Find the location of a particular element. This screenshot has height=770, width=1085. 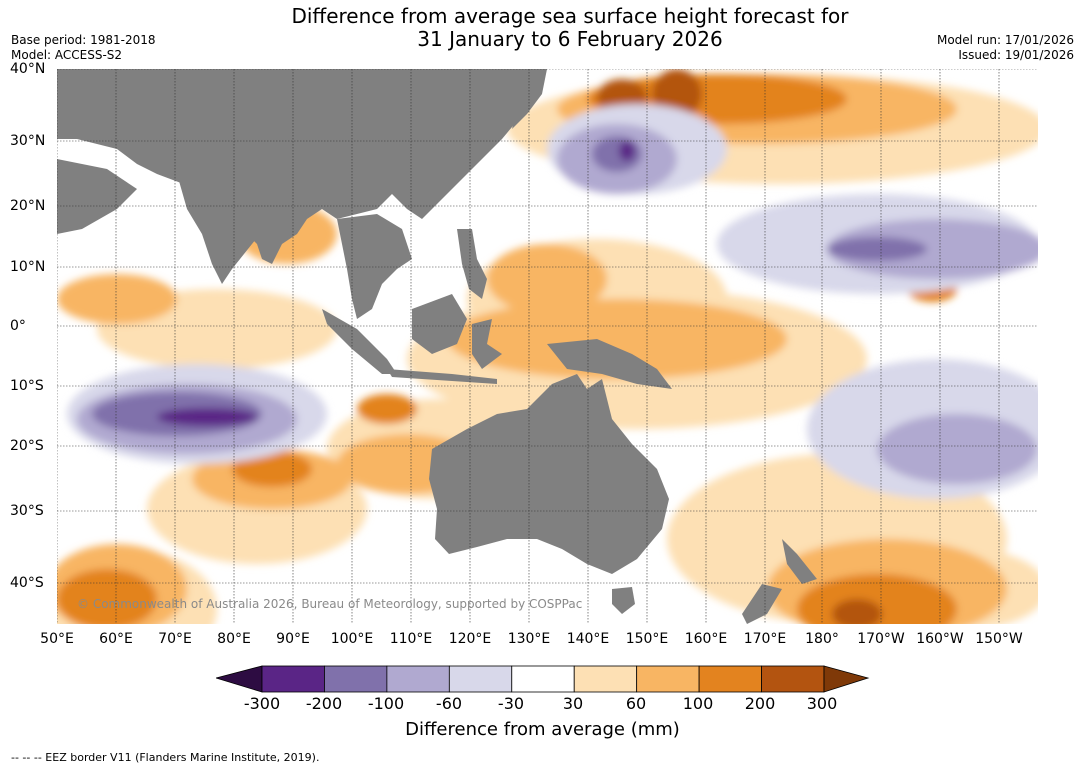

issued-date: Issued: 19/01/2026 is located at coordinates (1016, 55).